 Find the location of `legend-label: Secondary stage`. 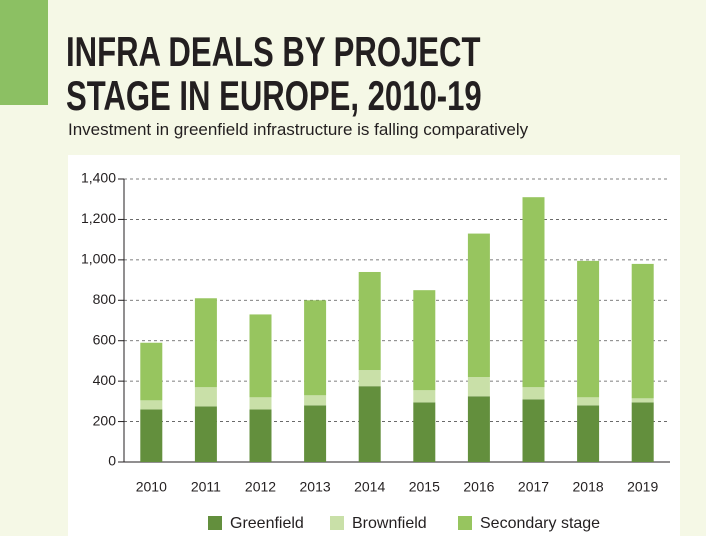

legend-label: Secondary stage is located at coordinates (540, 523).